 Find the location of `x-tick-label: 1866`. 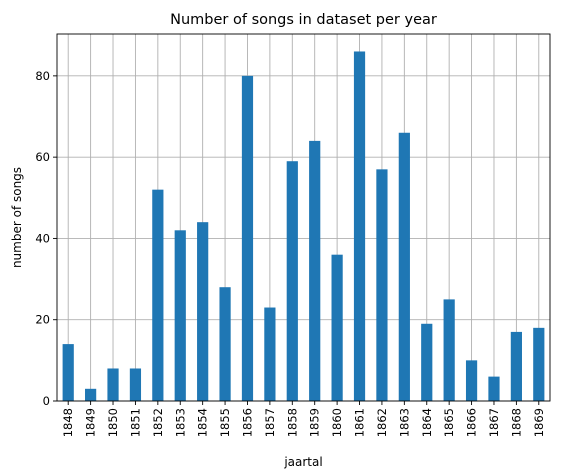

x-tick-label: 1866 is located at coordinates (472, 422).